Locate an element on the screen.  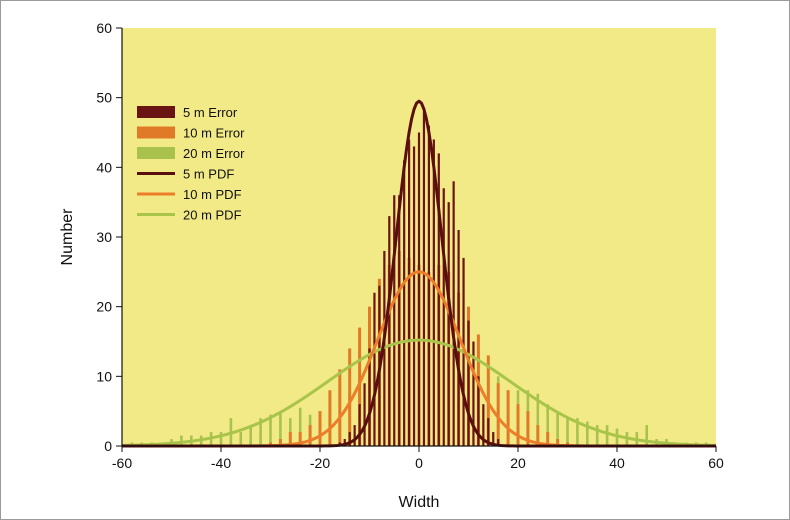
y-axis-title: Number is located at coordinates (67, 237).